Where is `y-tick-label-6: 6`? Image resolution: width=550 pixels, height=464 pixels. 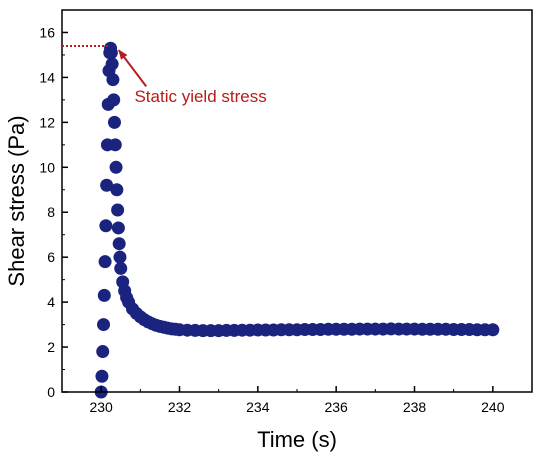
y-tick-label-6: 6 is located at coordinates (51, 257).